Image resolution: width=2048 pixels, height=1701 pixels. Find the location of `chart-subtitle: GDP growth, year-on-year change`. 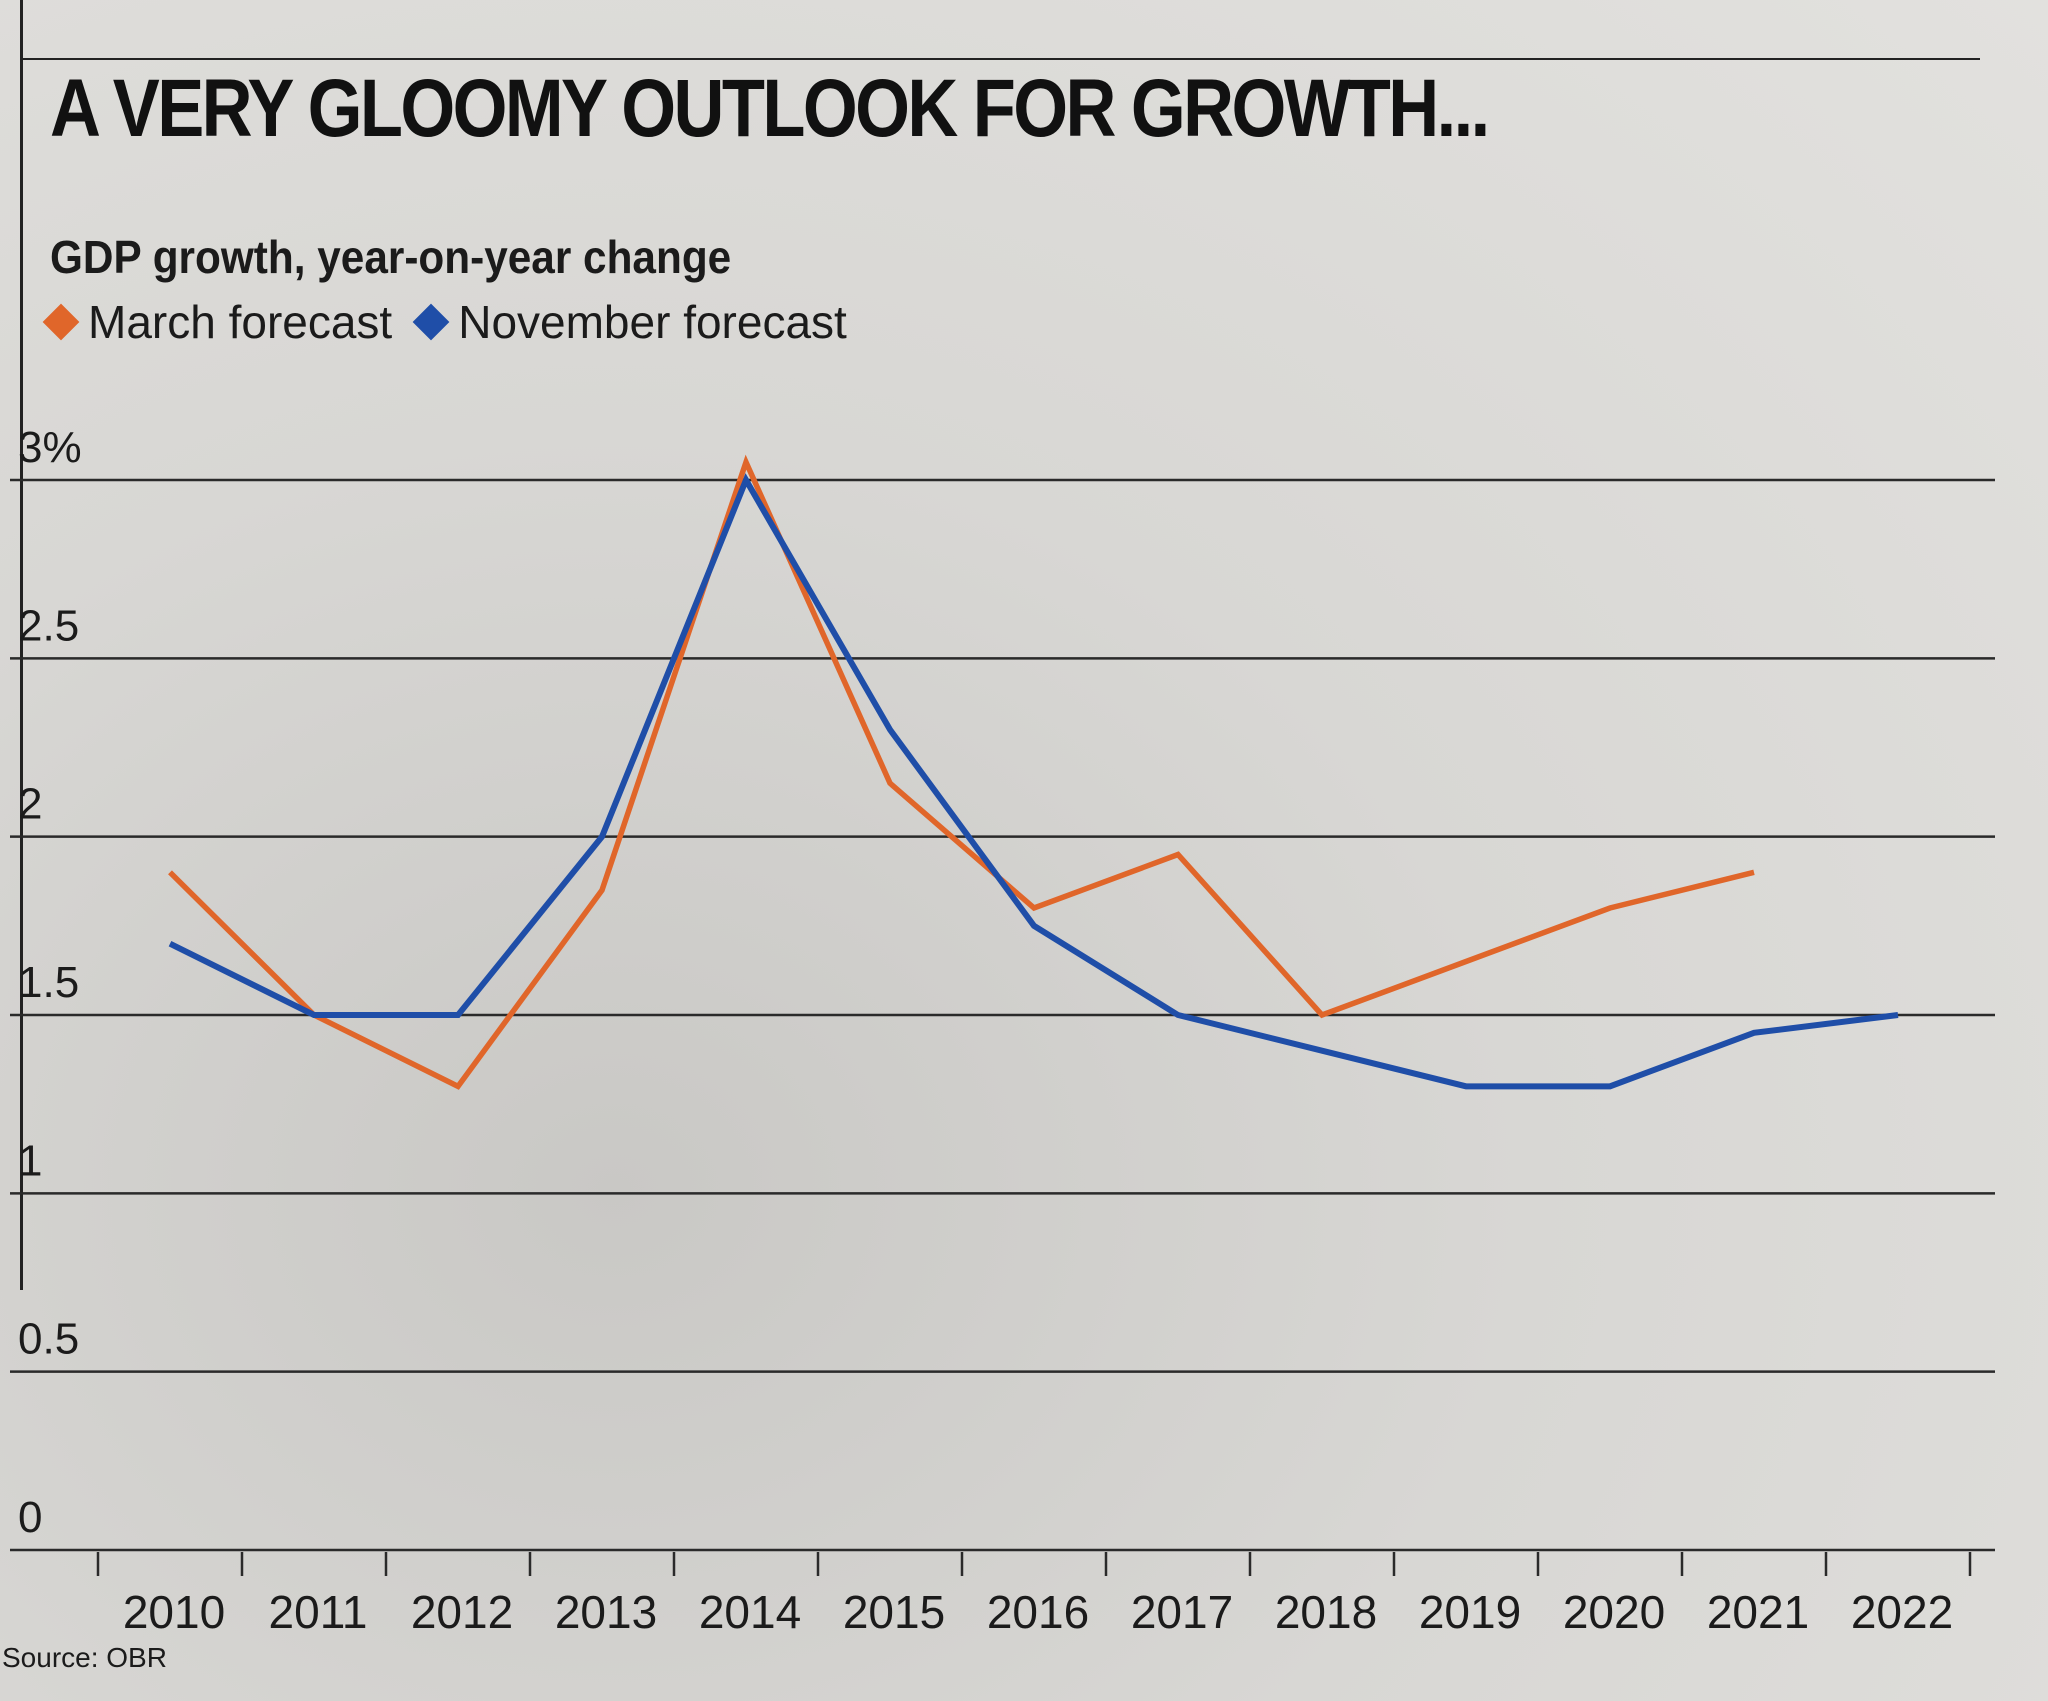

chart-subtitle: GDP growth, year-on-year change is located at coordinates (391, 257).